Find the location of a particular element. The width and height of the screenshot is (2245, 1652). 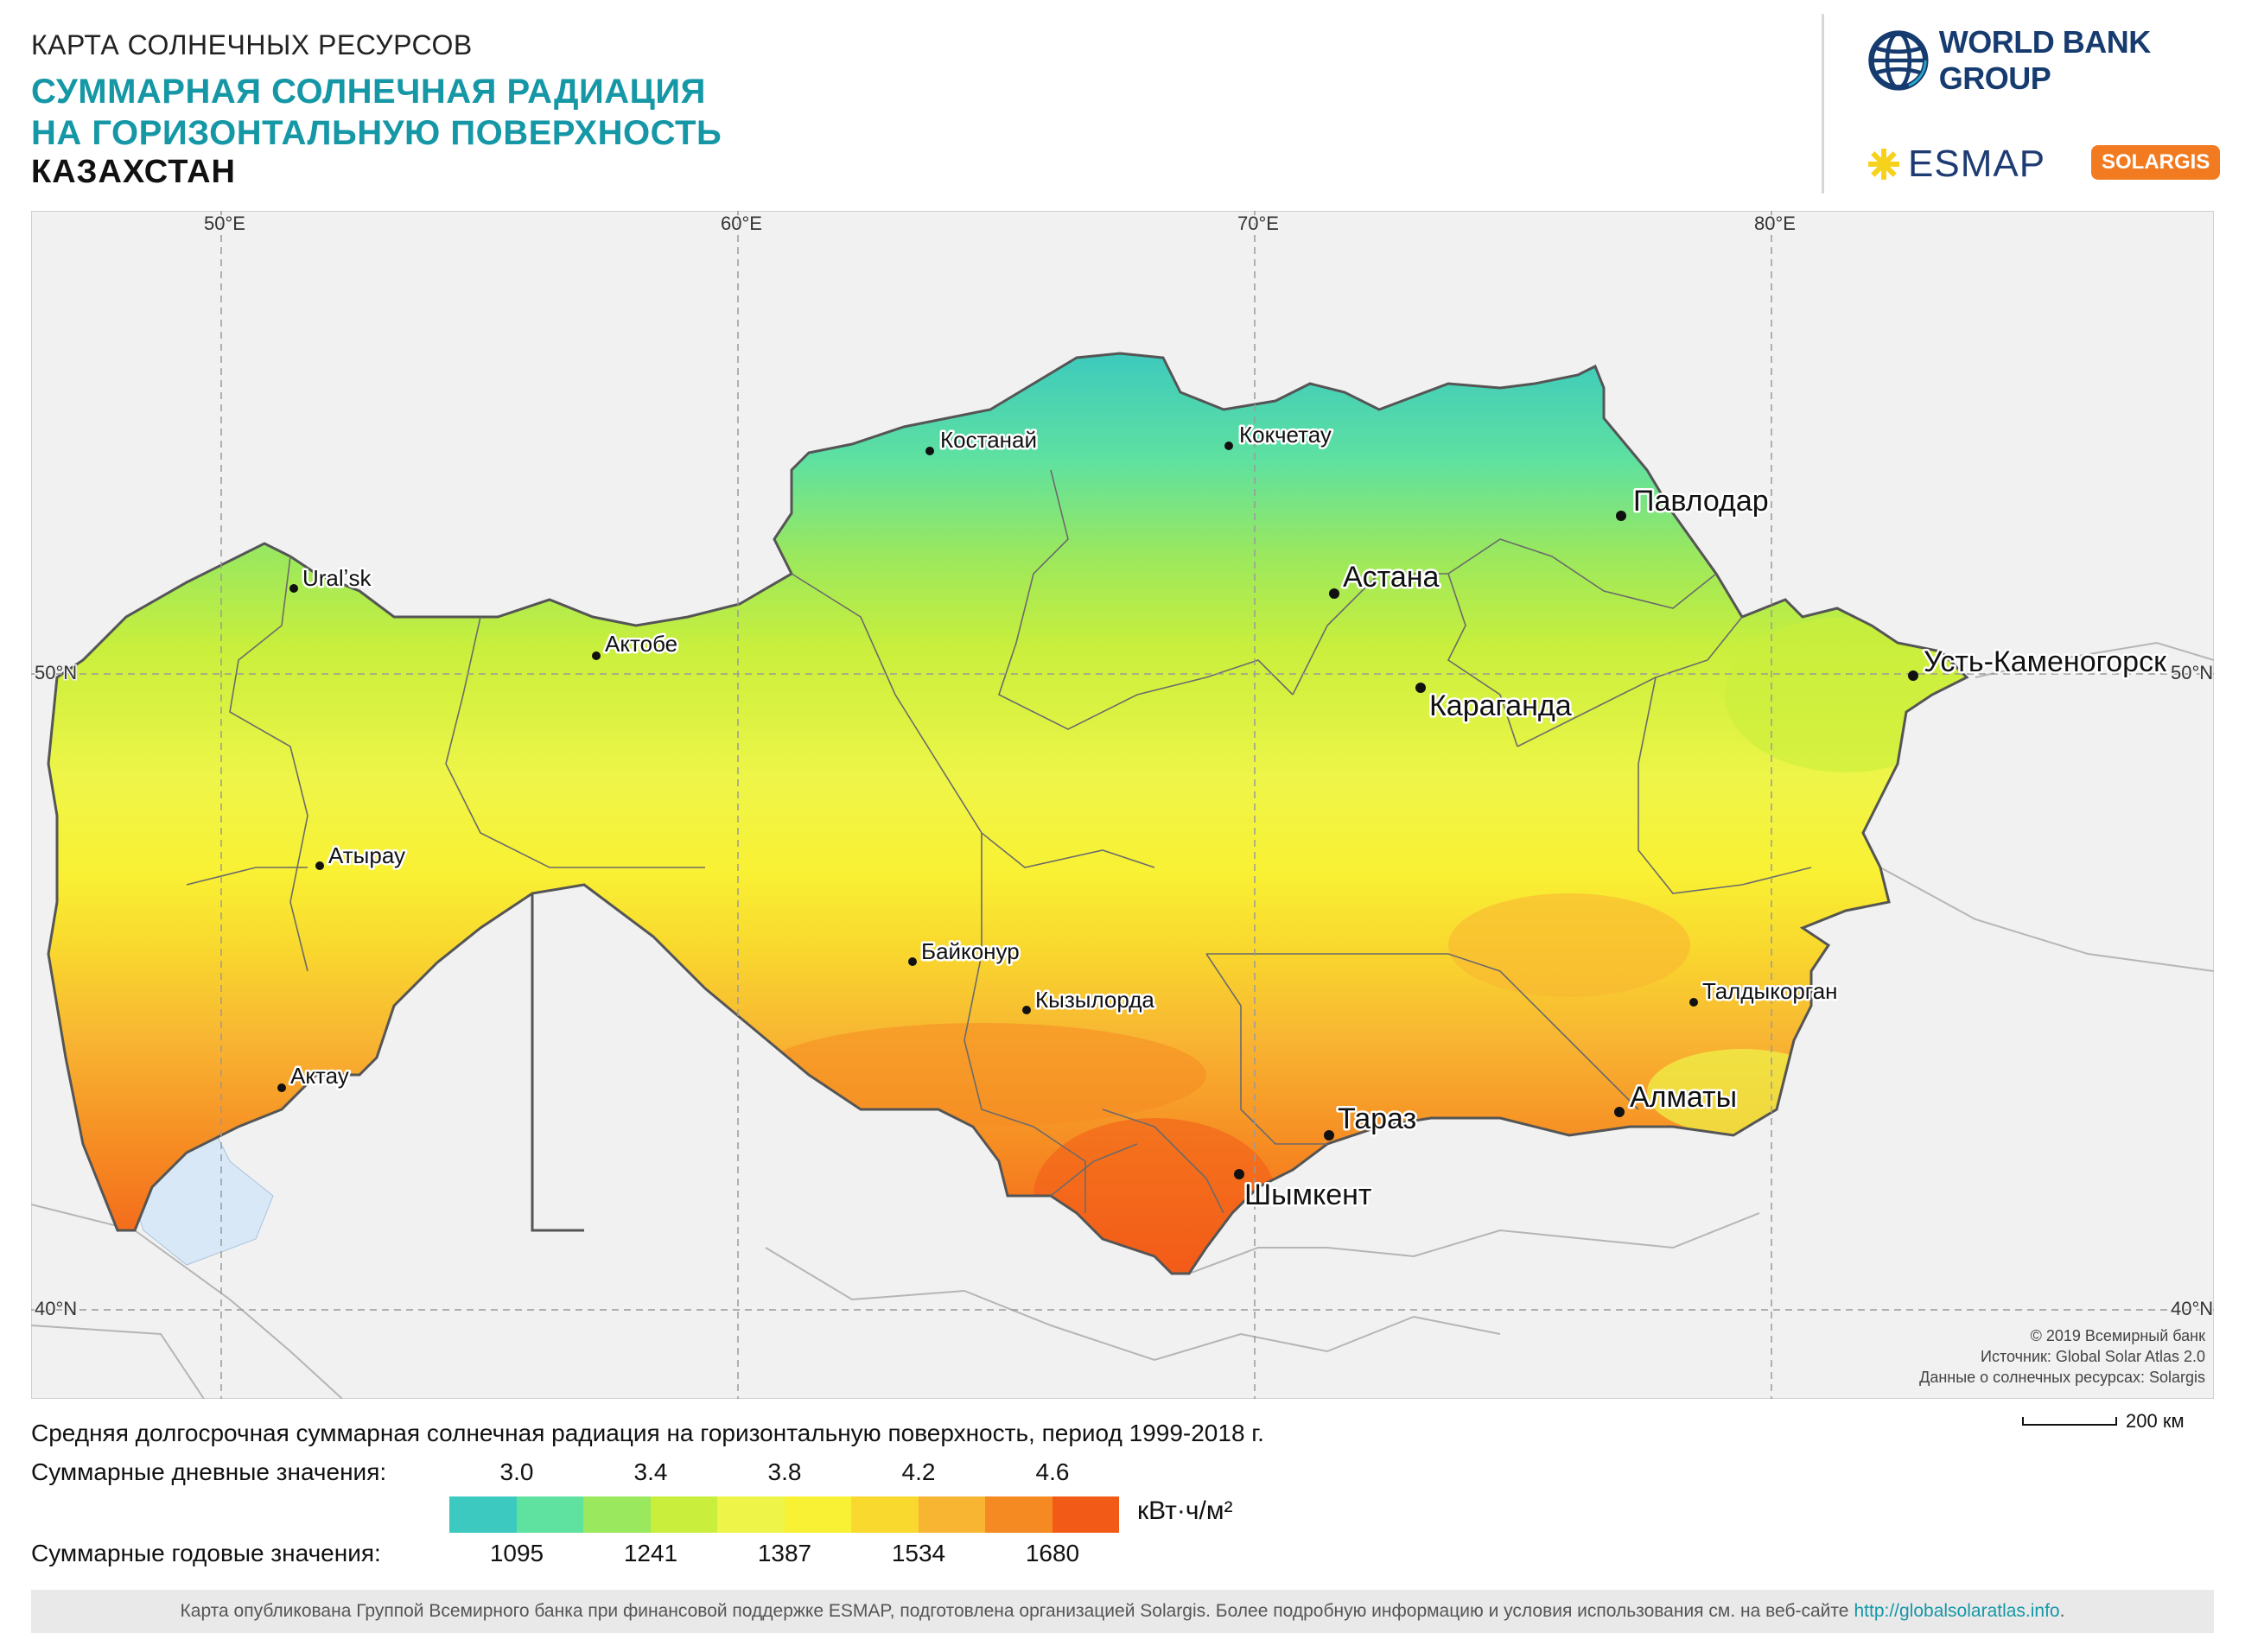

daily-tick: 3.0 is located at coordinates (516, 1471).